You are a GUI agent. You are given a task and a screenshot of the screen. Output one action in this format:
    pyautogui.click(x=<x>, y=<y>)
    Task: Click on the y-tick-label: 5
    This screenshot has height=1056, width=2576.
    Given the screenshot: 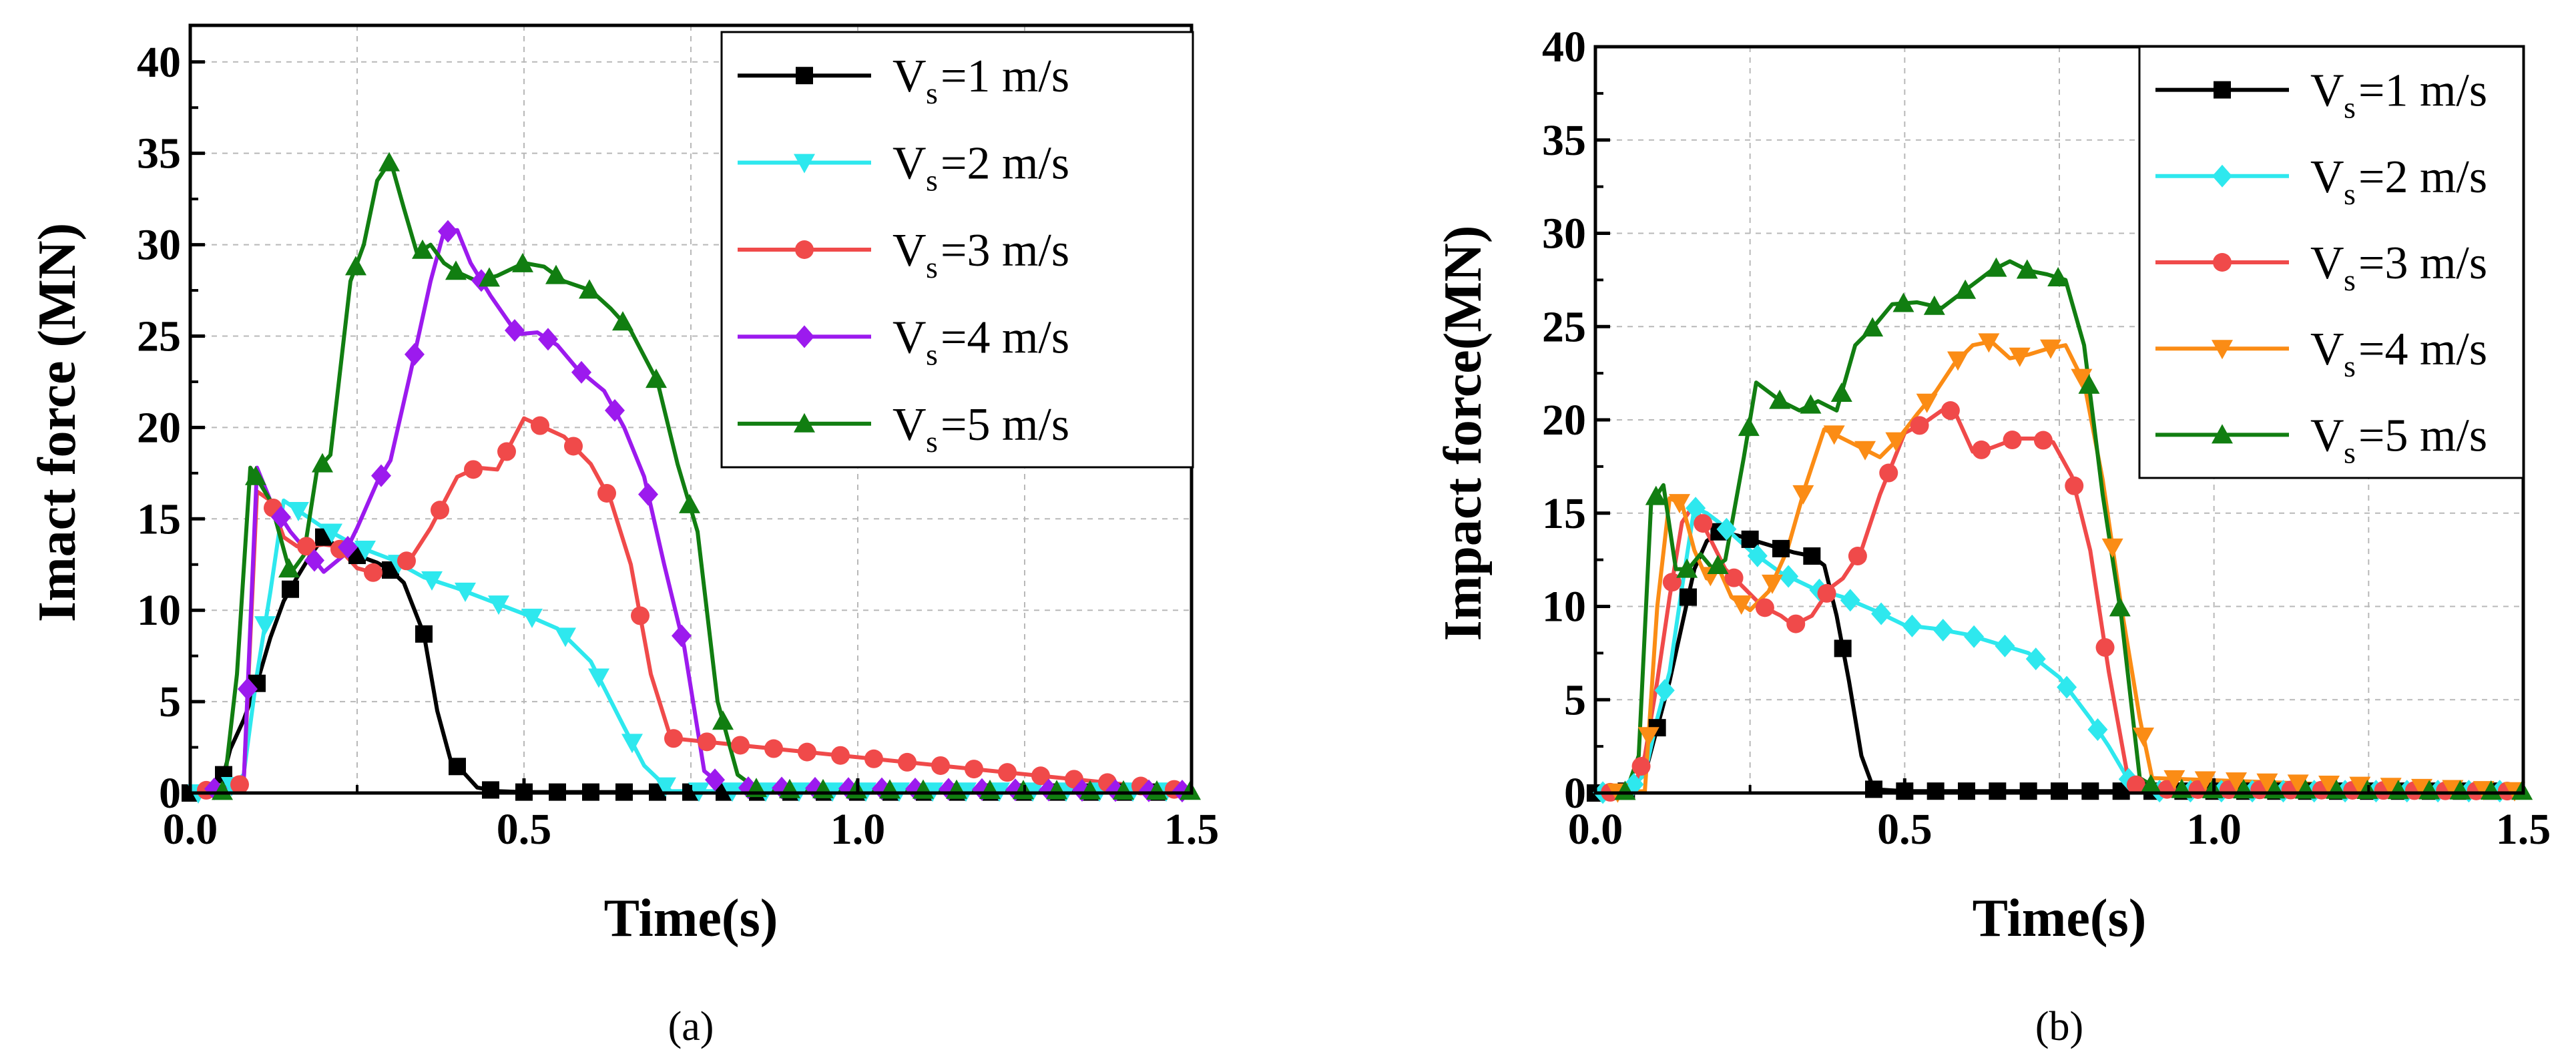 What is the action you would take?
    pyautogui.click(x=170, y=702)
    